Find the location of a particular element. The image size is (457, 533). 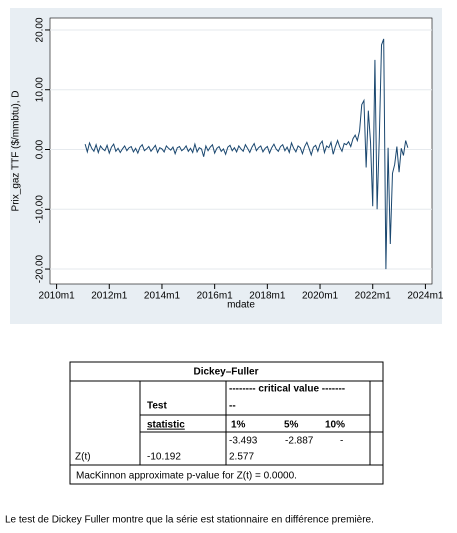

x-tick-label: 2012m1 is located at coordinates (109, 296).